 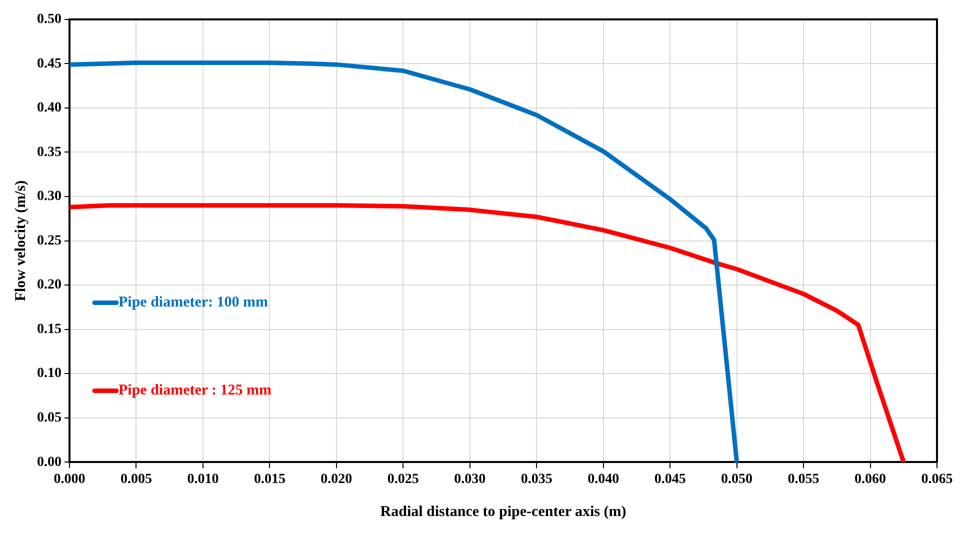 I want to click on y-tick-label: 0.05, so click(x=49, y=418).